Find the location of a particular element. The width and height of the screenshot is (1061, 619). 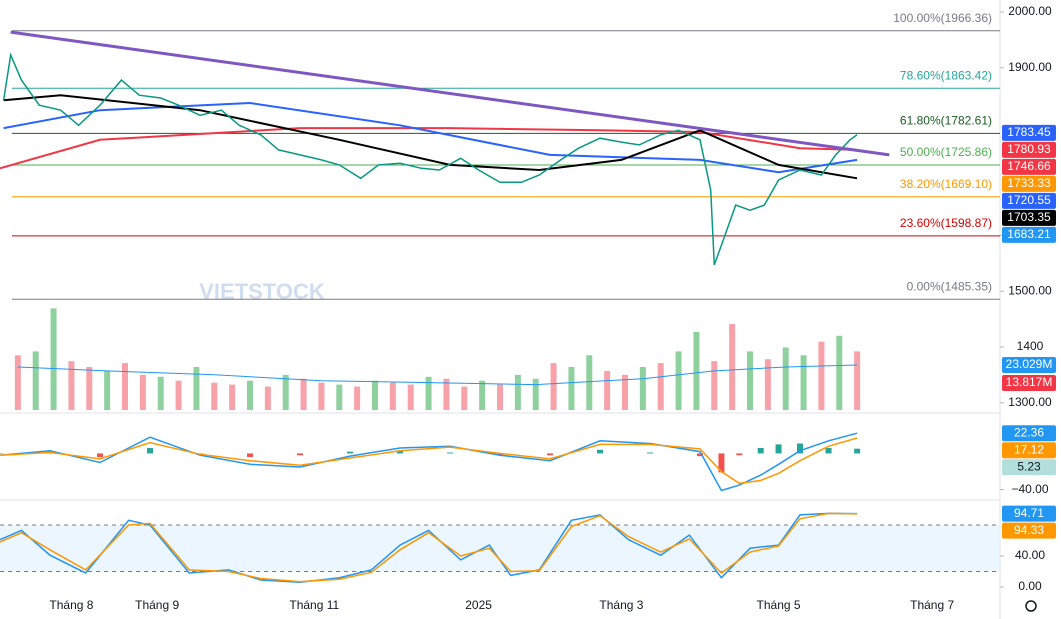

price-label: 13.817M is located at coordinates (1029, 382).